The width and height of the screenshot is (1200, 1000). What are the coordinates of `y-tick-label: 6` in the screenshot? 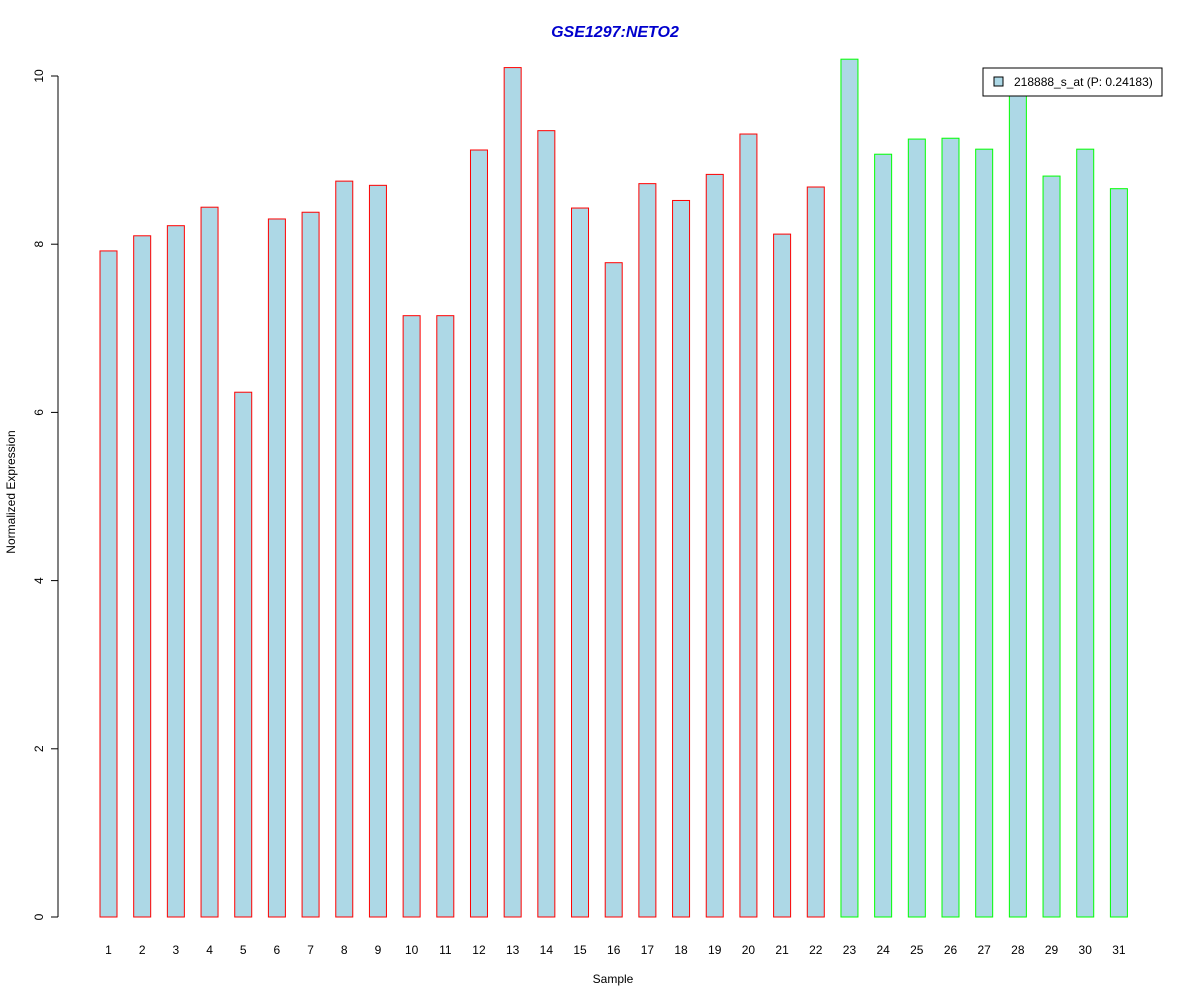 It's located at (39, 412).